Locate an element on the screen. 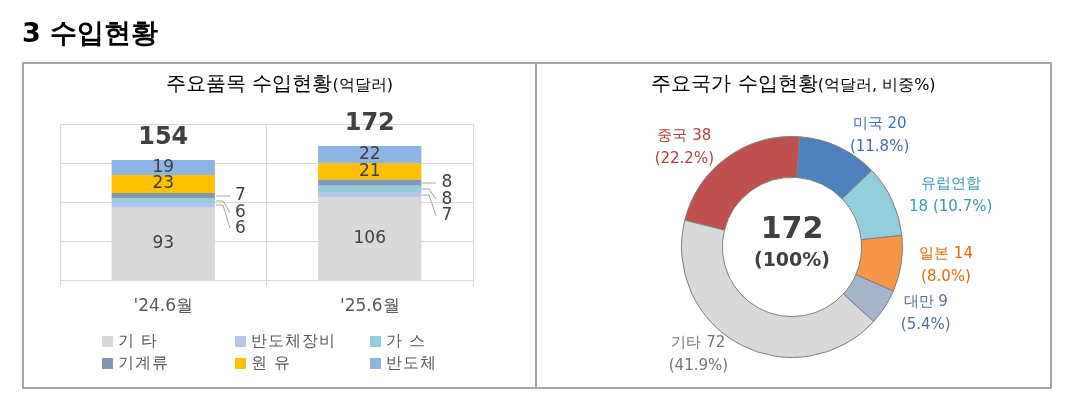 The image size is (1080, 407). text: (100%) is located at coordinates (792, 258).